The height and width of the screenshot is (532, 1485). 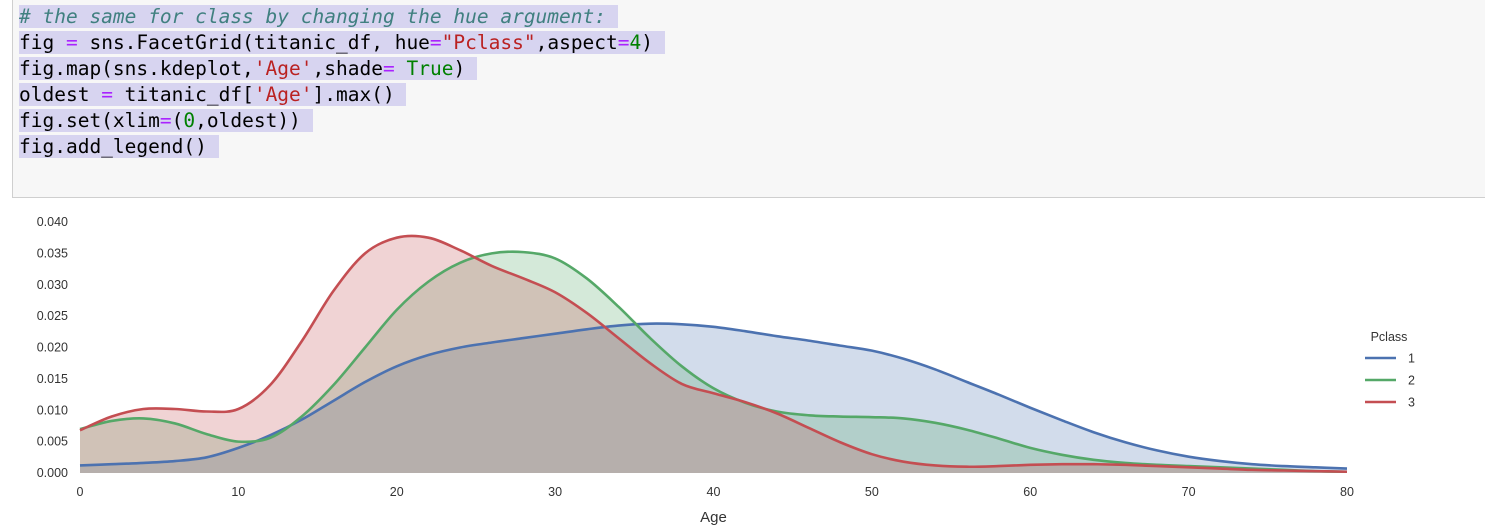 I want to click on code-line: fig.add_legend(), so click(x=342, y=147).